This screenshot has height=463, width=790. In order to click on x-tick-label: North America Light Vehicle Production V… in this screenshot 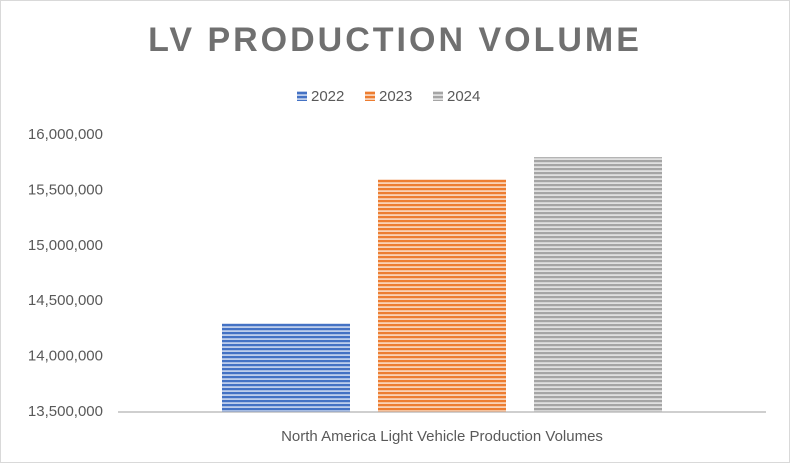, I will do `click(442, 436)`.